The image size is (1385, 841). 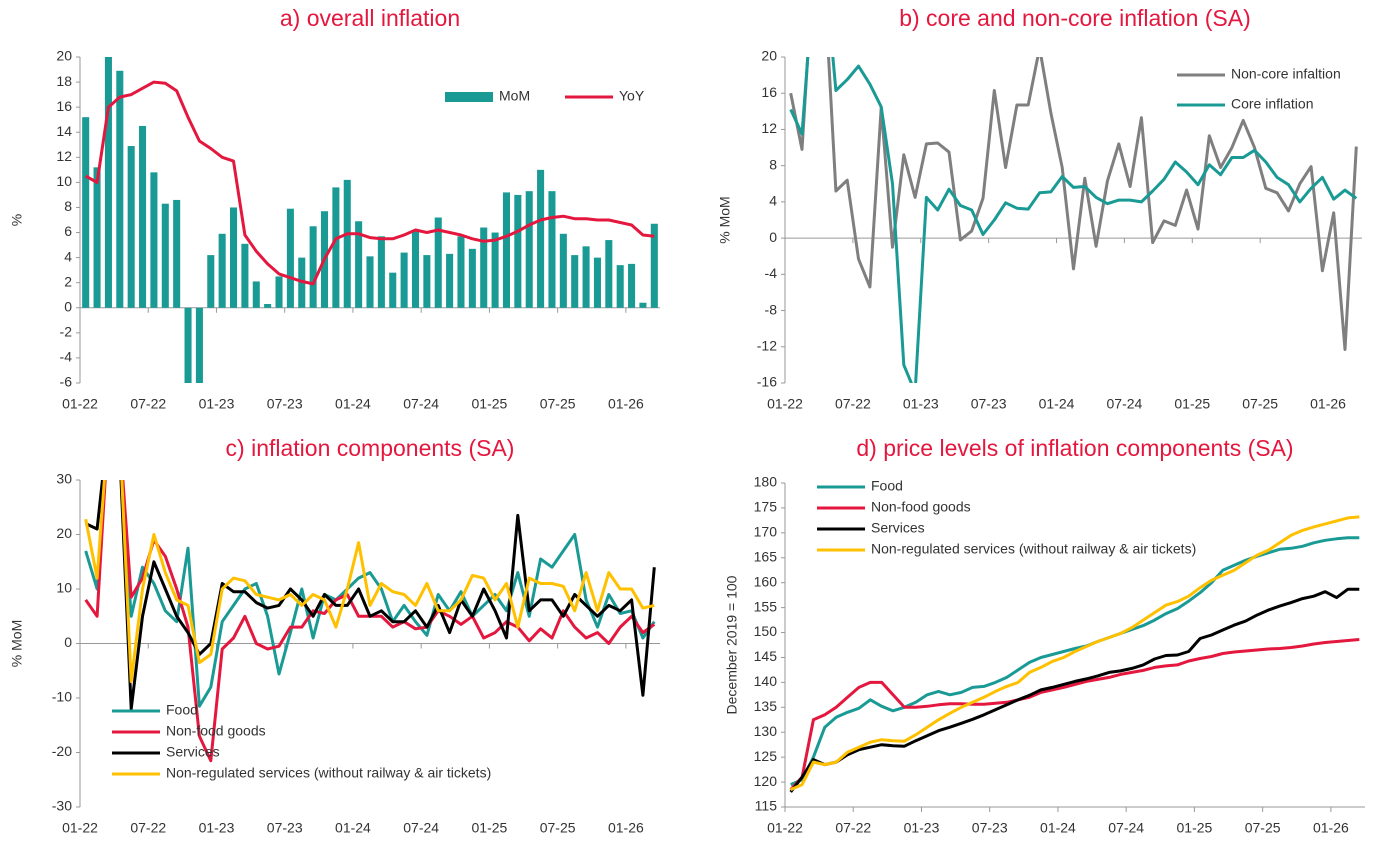 I want to click on legend-label: Non-food goods, so click(x=216, y=731).